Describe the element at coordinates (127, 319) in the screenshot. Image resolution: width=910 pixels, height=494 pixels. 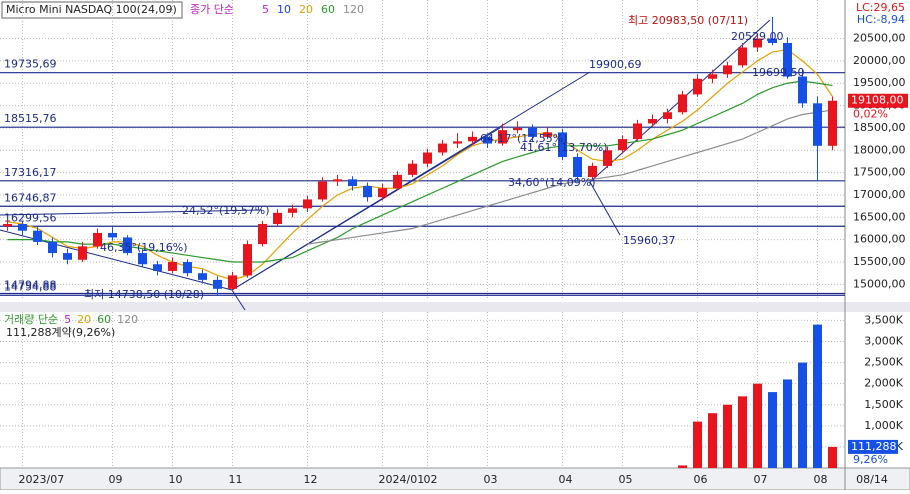
I see `volume-legend-entry: 120` at that location.